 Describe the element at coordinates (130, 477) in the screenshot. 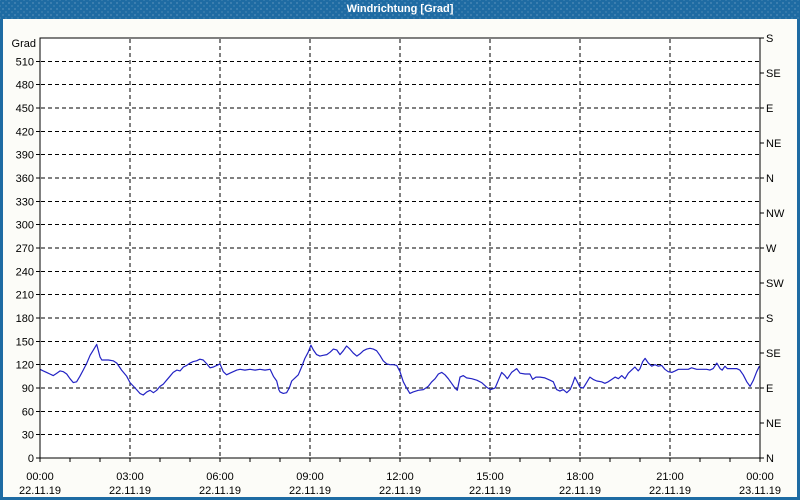

I see `x-axis-time-label: 03:00` at that location.